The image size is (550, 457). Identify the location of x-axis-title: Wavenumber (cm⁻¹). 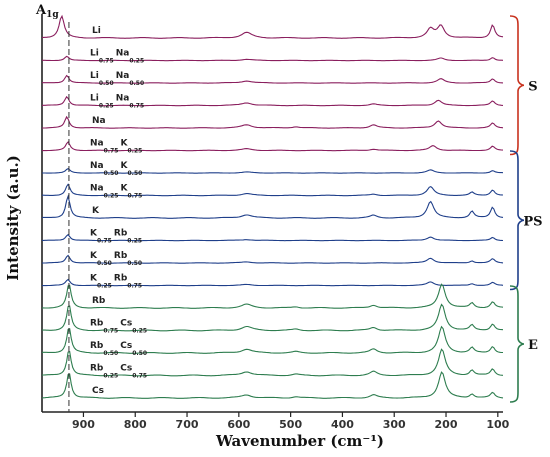
(299, 441).